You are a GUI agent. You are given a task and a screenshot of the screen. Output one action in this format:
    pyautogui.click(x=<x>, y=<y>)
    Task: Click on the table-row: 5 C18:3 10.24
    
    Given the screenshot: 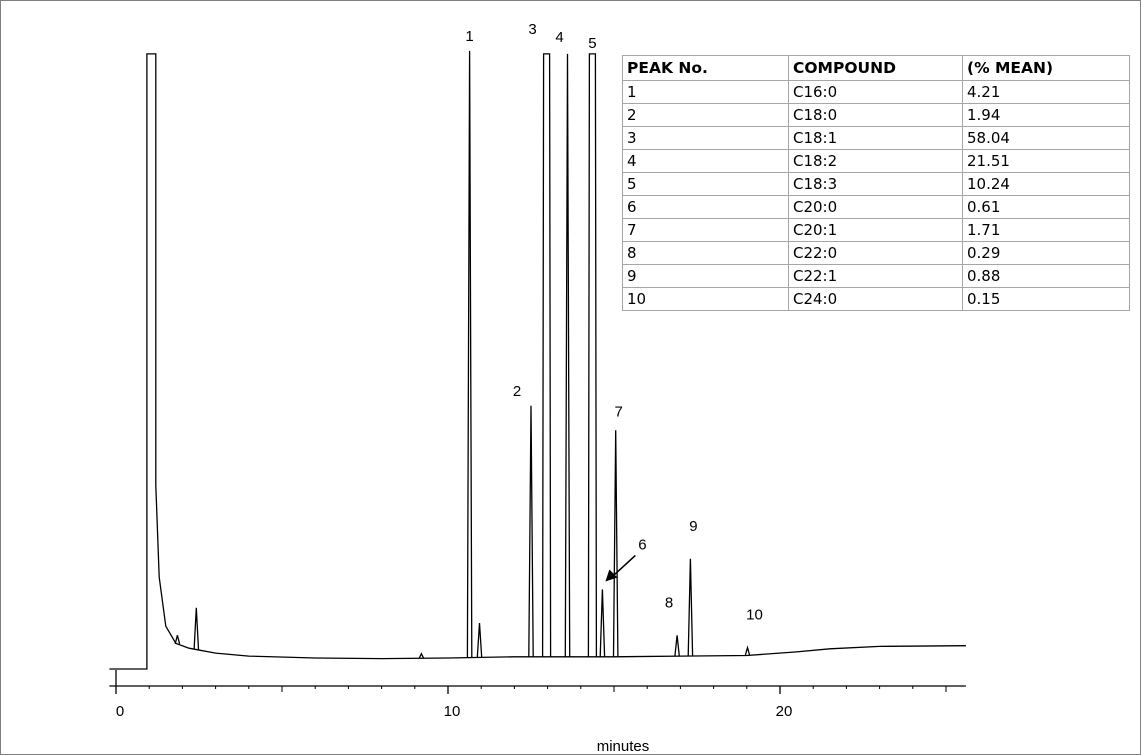 What is the action you would take?
    pyautogui.click(x=876, y=184)
    